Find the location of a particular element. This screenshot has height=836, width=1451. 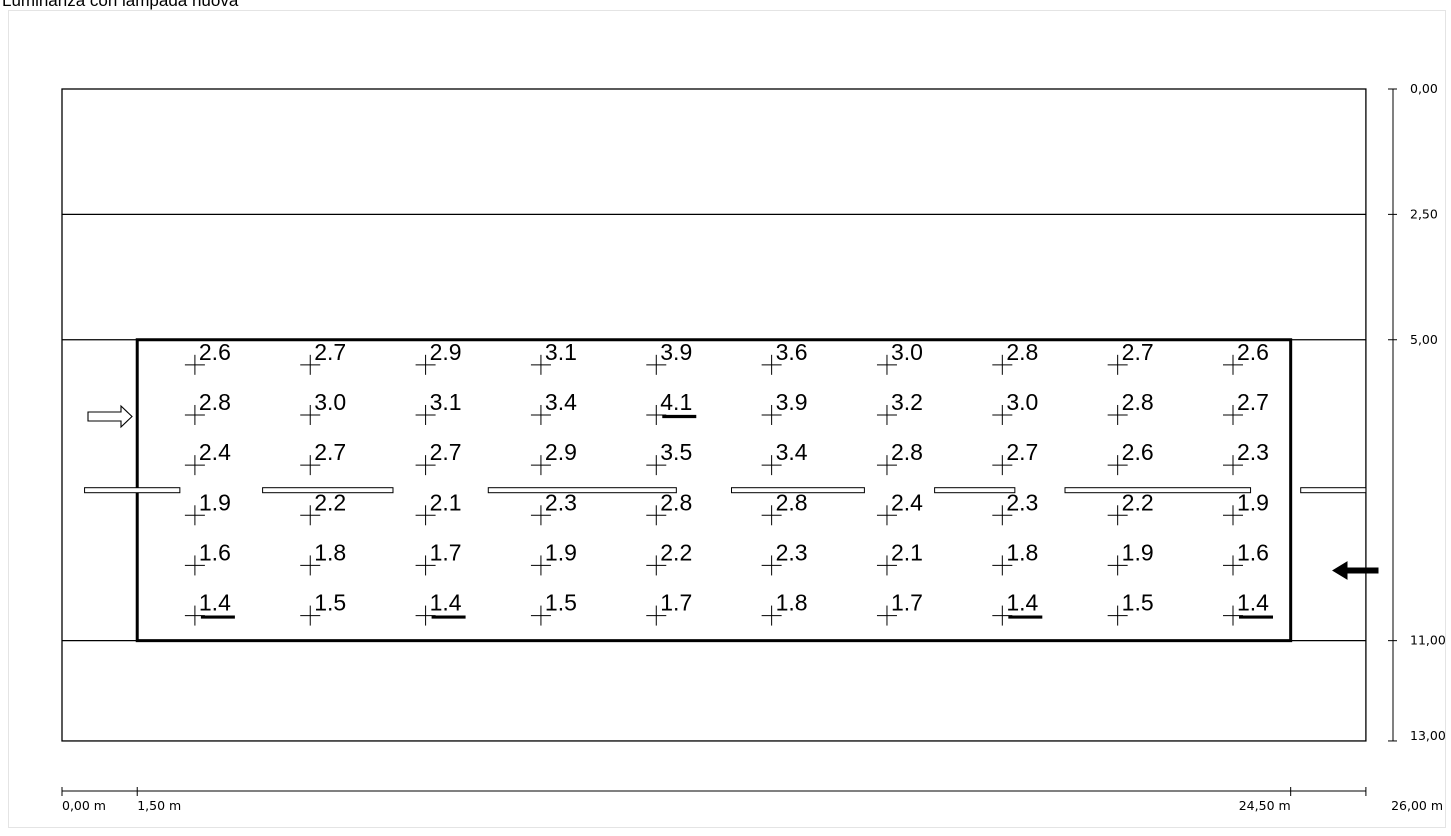

x-scale-label: 0,00 m is located at coordinates (84, 805).